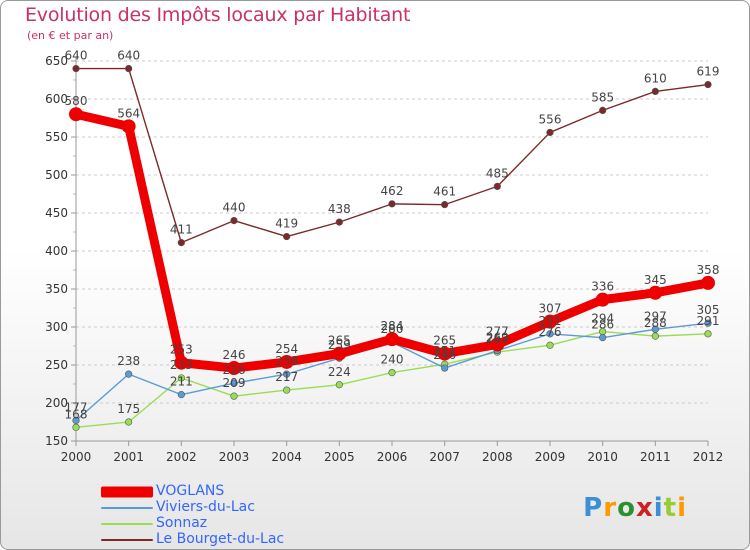  I want to click on data-label: 233, so click(181, 365).